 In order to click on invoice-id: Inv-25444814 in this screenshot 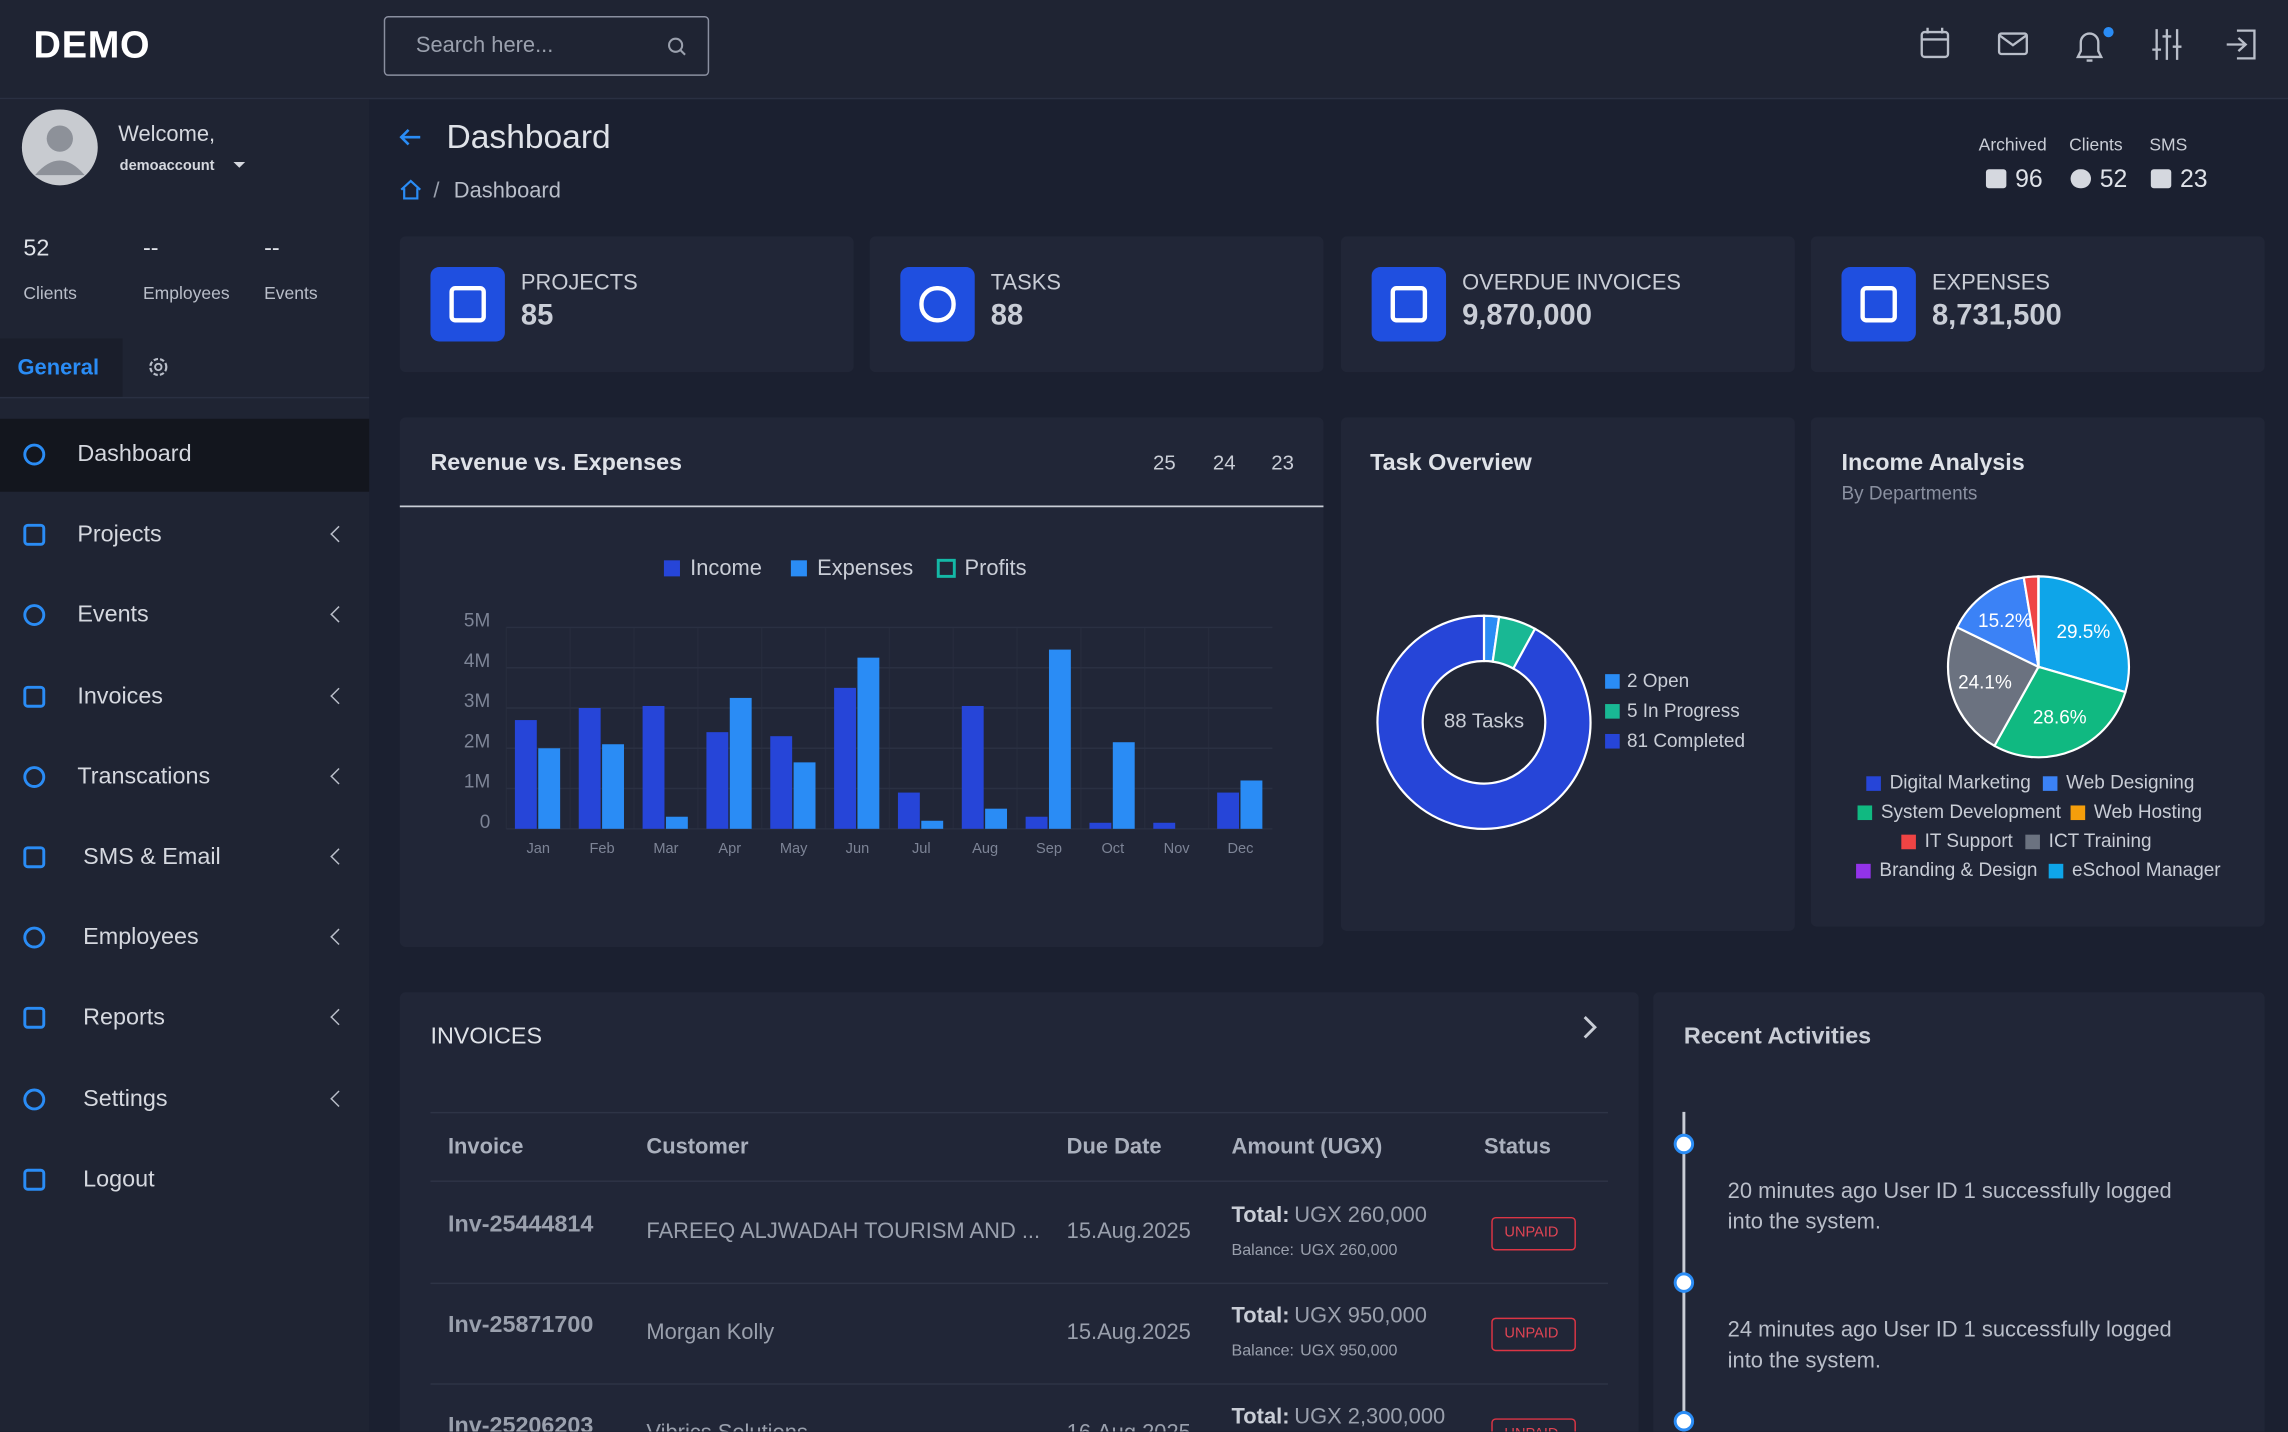, I will do `click(520, 1225)`.